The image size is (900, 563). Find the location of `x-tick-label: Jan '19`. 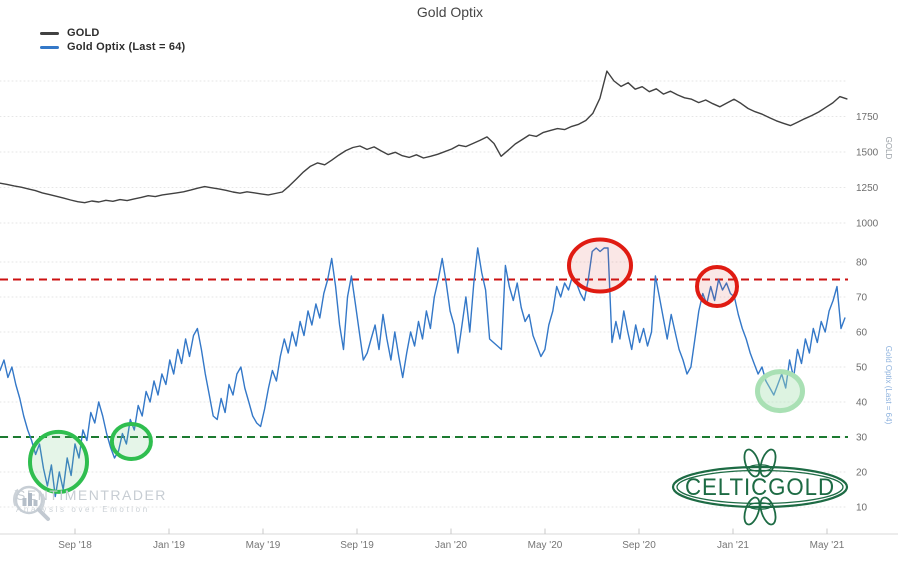

x-tick-label: Jan '19 is located at coordinates (169, 545).